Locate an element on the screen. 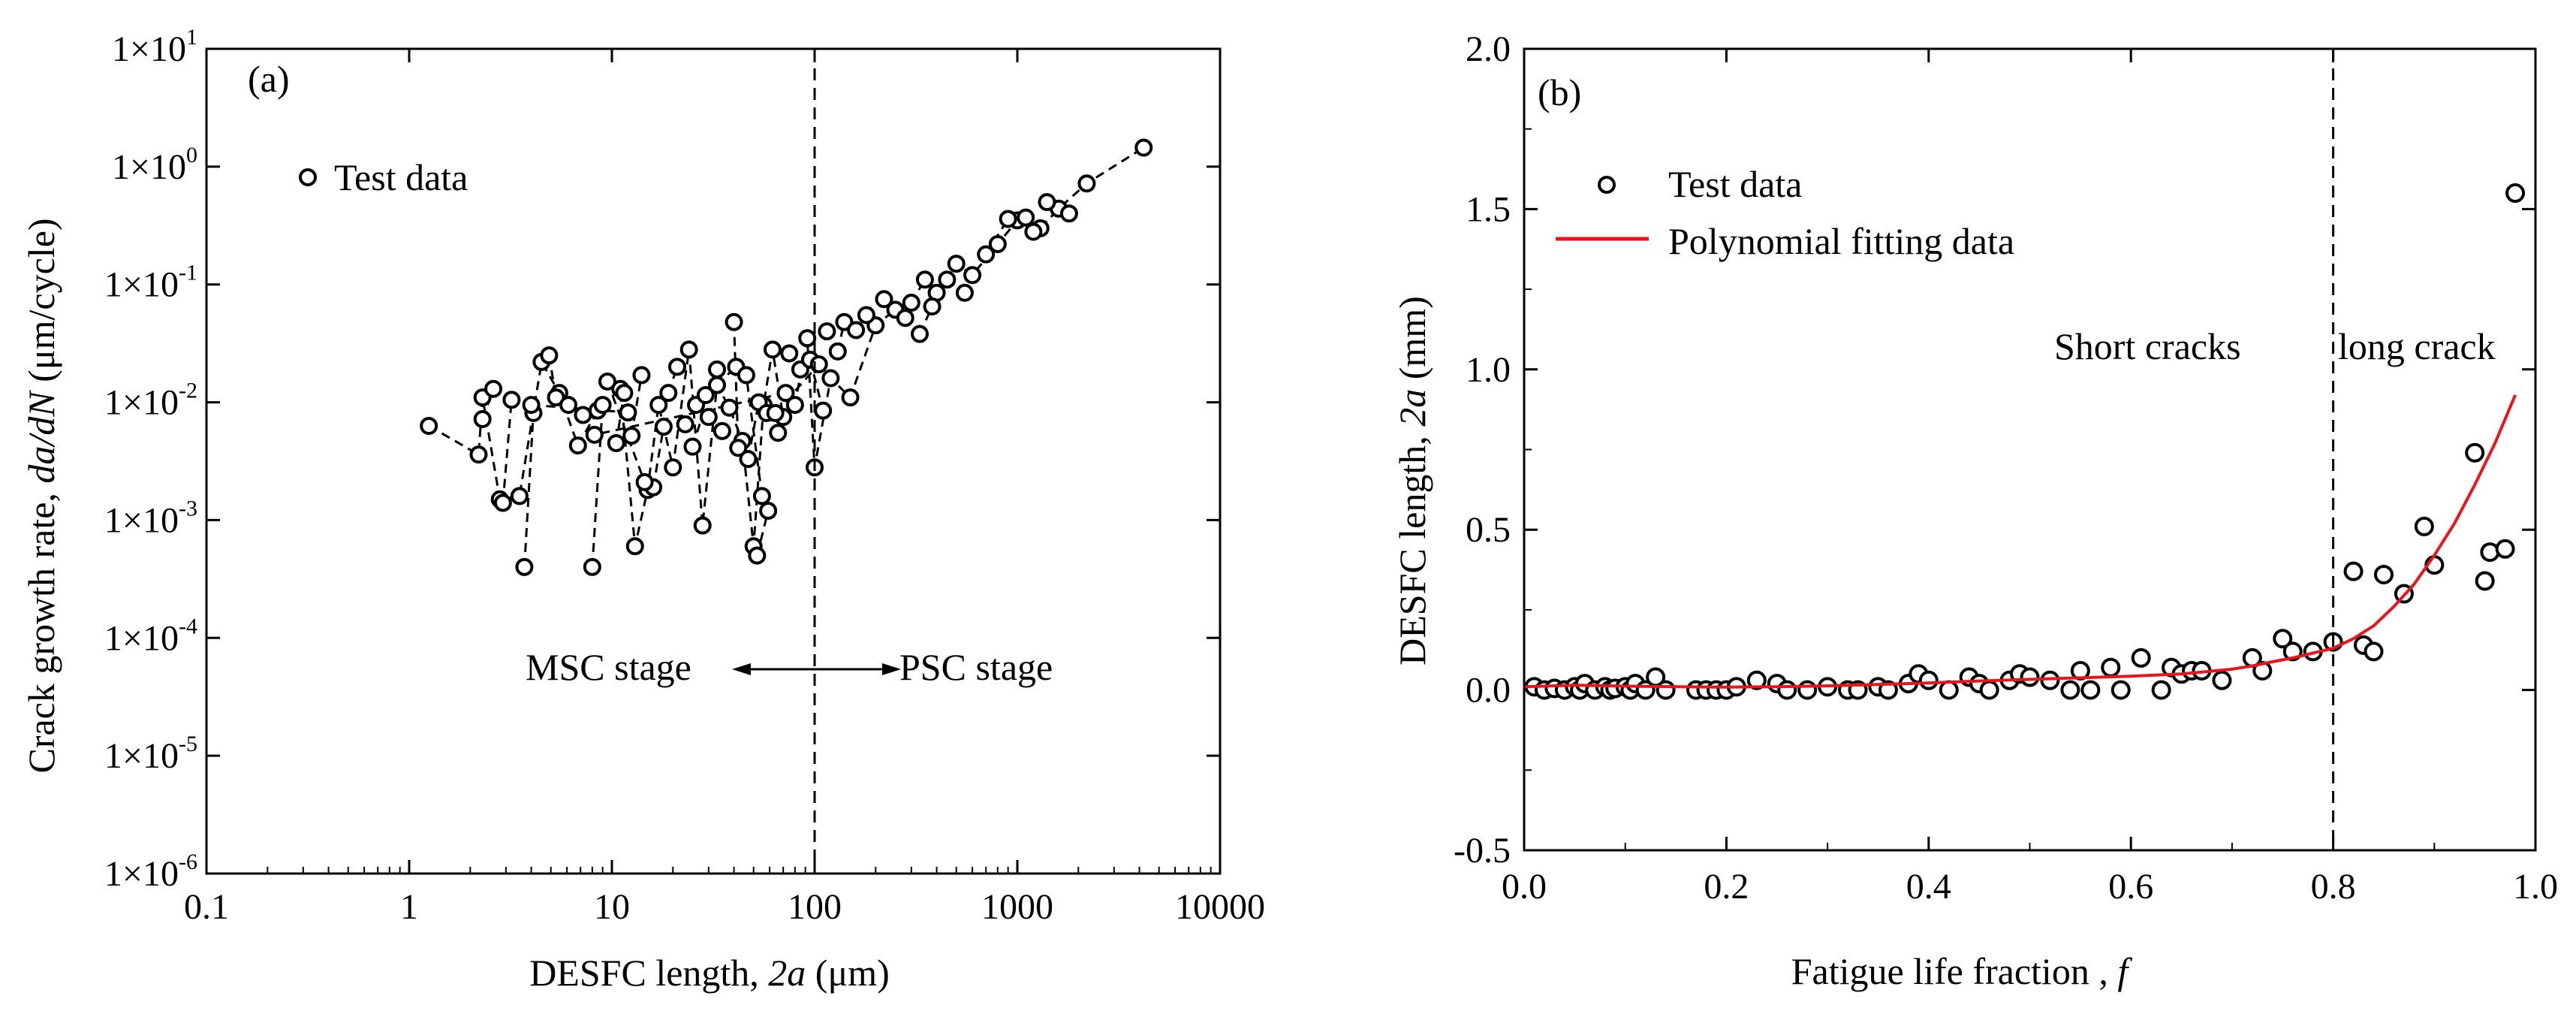 The width and height of the screenshot is (2576, 1014). panel-a-x-axis-title: DESFC length, 2a (μm) is located at coordinates (709, 973).